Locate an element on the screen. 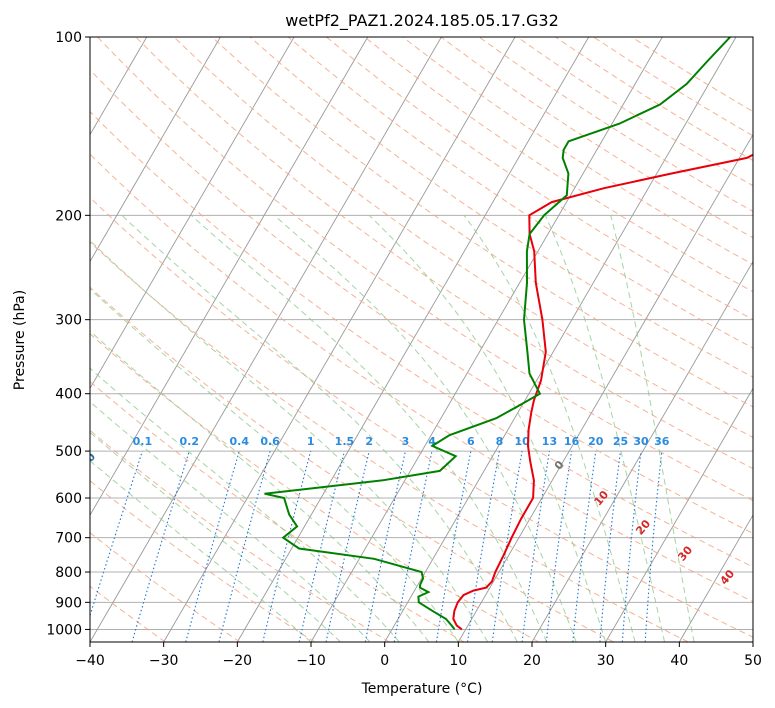 This screenshot has width=775, height=708. moist-adiabat-label: 20 is located at coordinates (643, 527).